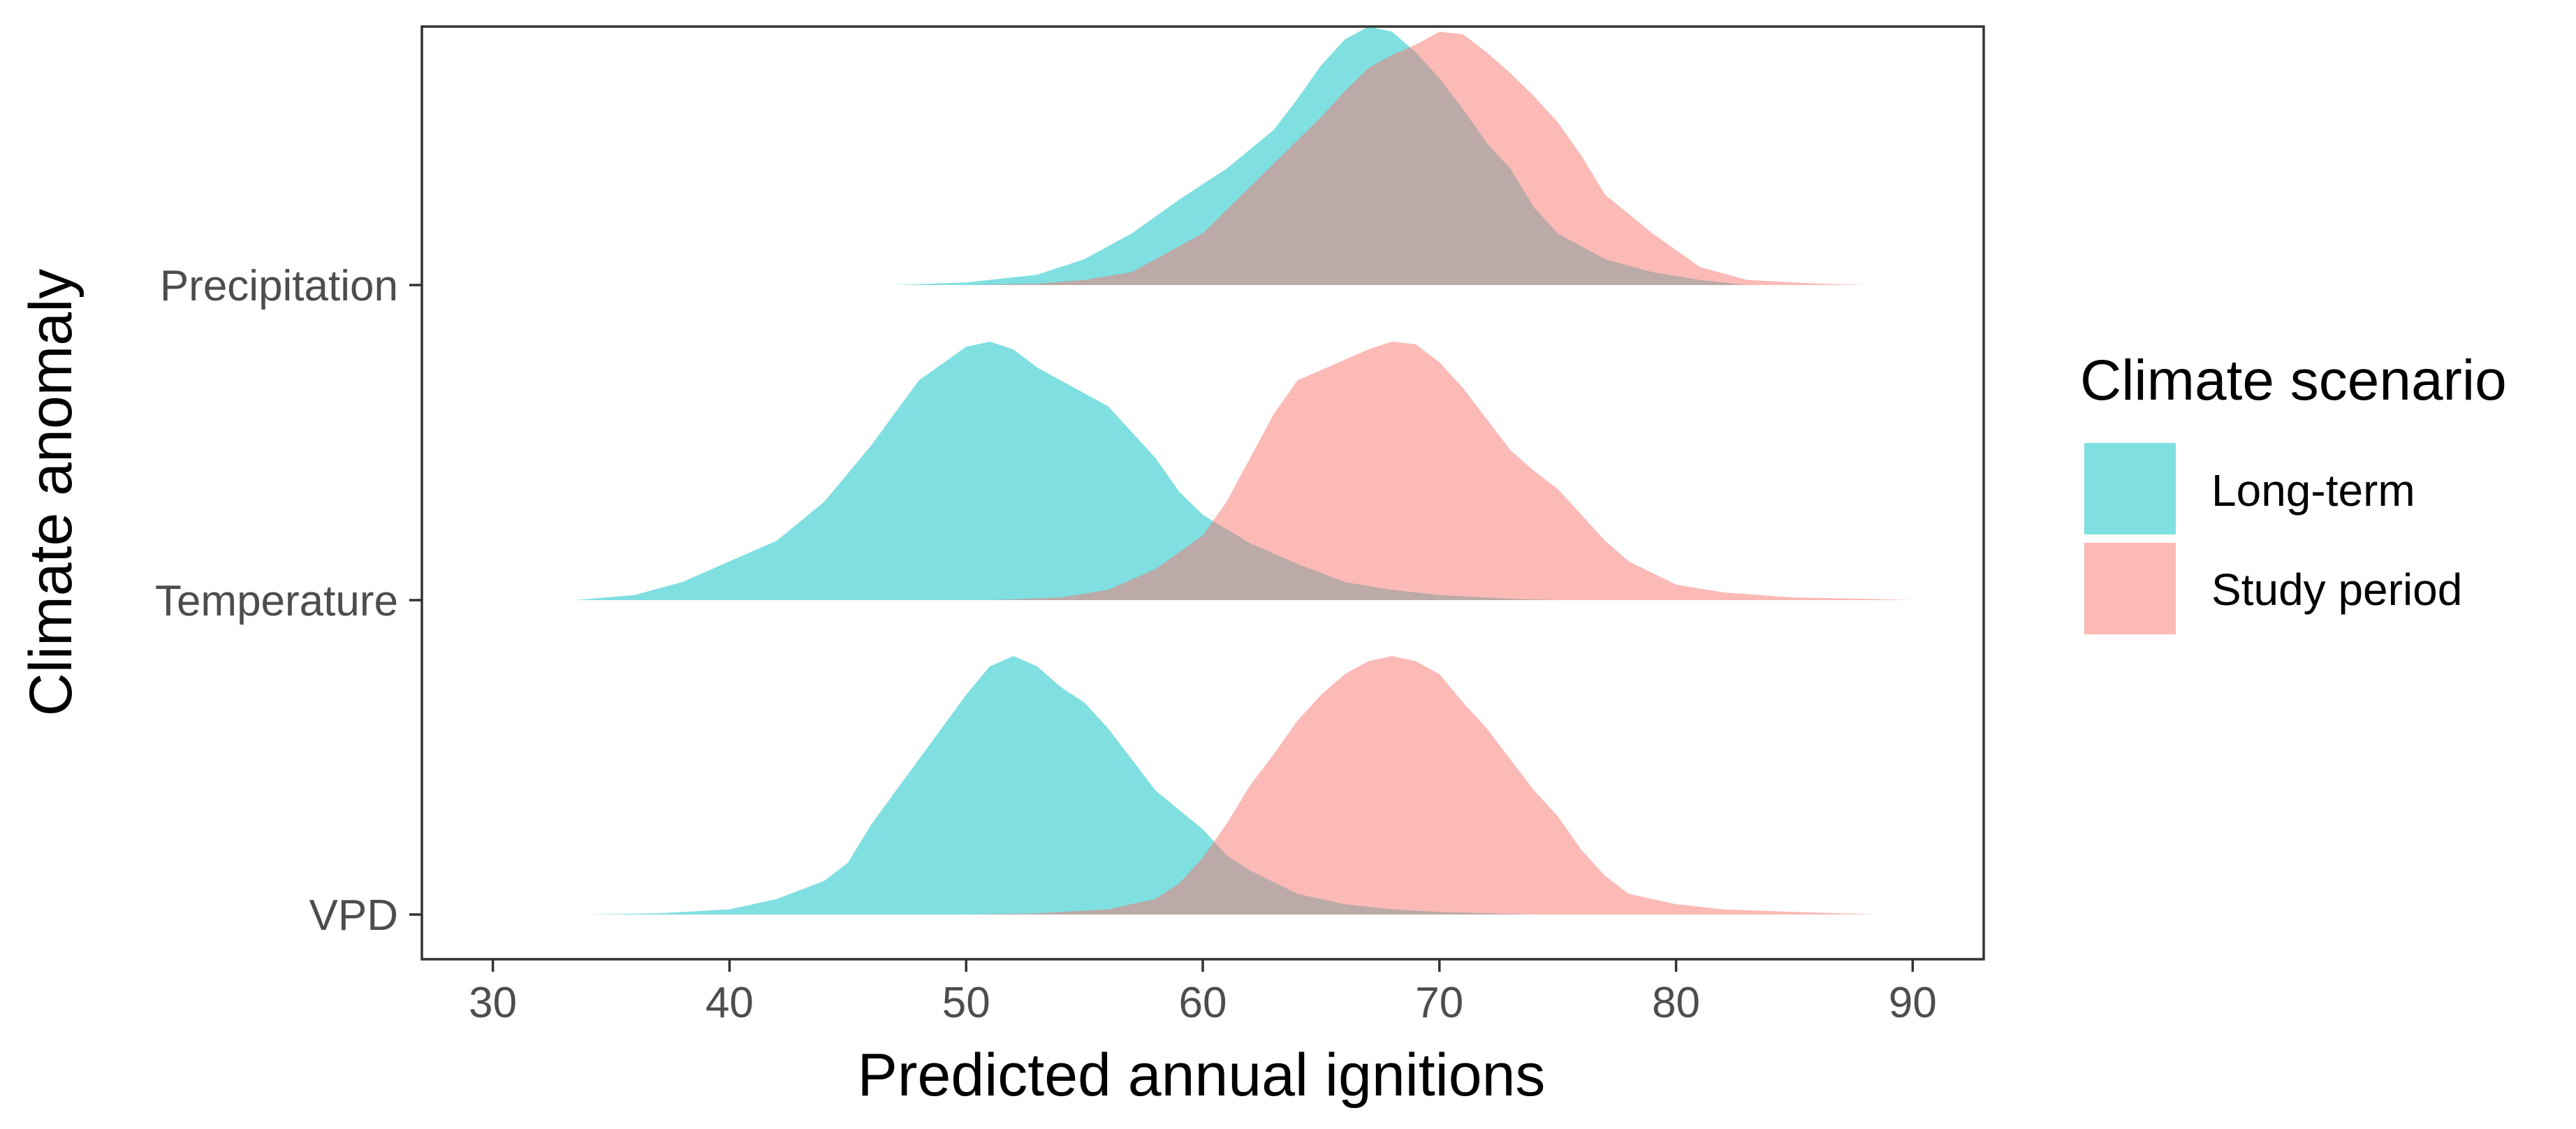 This screenshot has width=2576, height=1129. I want to click on legend-title: Climate scenario, so click(2293, 381).